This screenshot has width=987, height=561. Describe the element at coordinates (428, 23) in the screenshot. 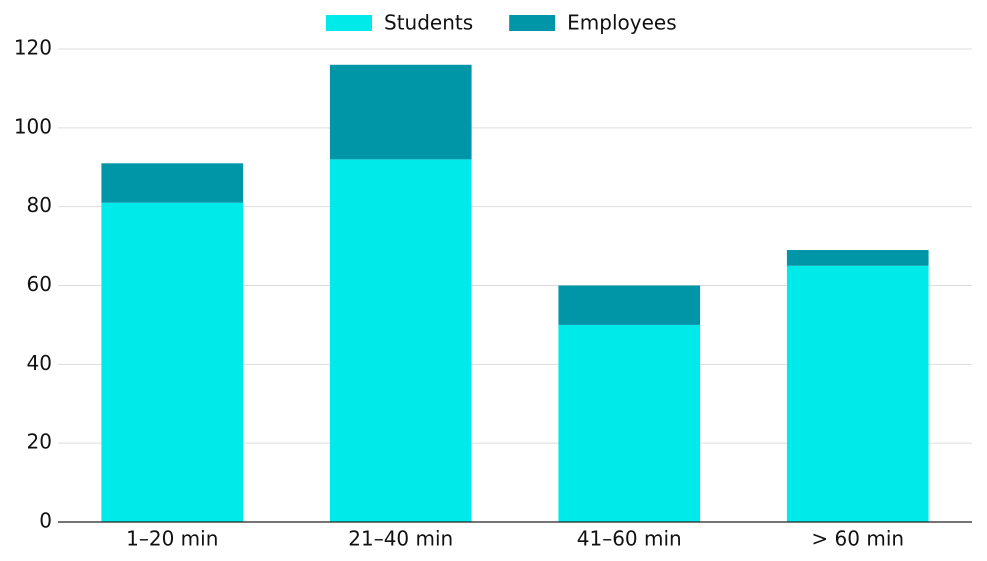

I see `legend-label: Students` at that location.